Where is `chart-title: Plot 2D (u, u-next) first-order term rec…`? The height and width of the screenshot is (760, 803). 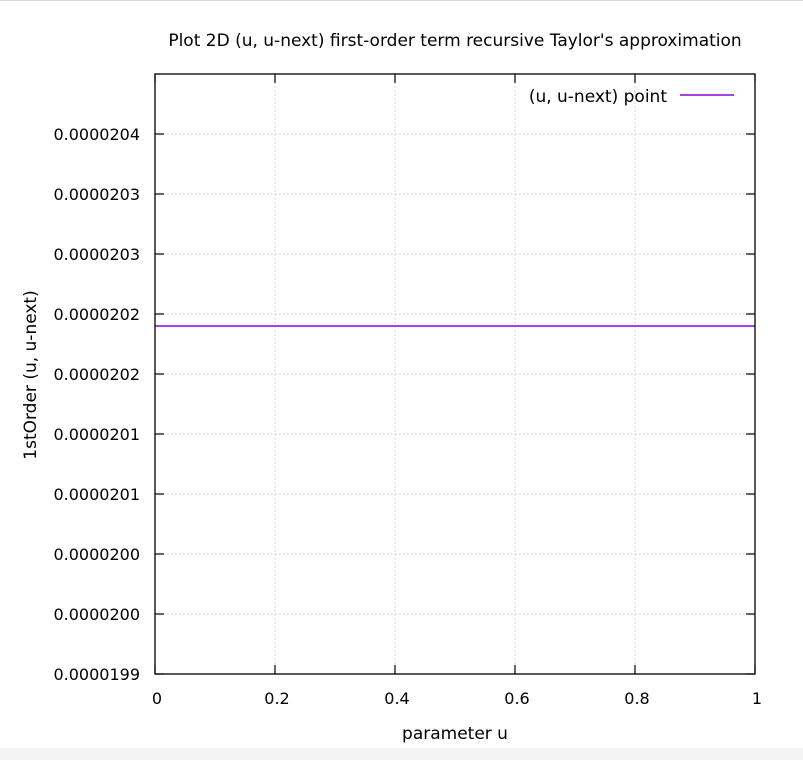 chart-title: Plot 2D (u, u-next) first-order term rec… is located at coordinates (454, 41).